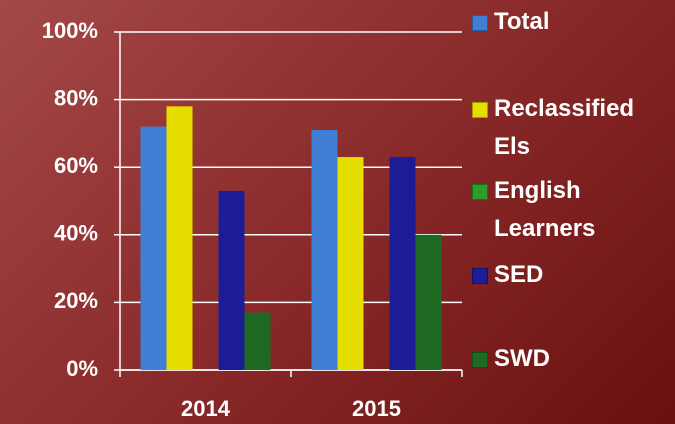 This screenshot has width=675, height=424. What do you see at coordinates (519, 274) in the screenshot?
I see `legend-label: SED` at bounding box center [519, 274].